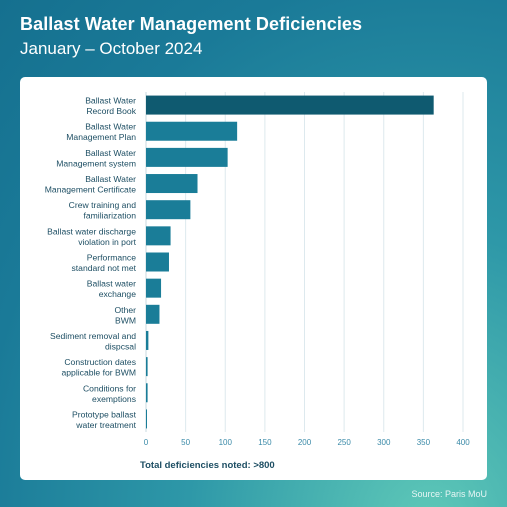  Describe the element at coordinates (101, 137) in the screenshot. I see `category-label-line: Management Plan` at that location.